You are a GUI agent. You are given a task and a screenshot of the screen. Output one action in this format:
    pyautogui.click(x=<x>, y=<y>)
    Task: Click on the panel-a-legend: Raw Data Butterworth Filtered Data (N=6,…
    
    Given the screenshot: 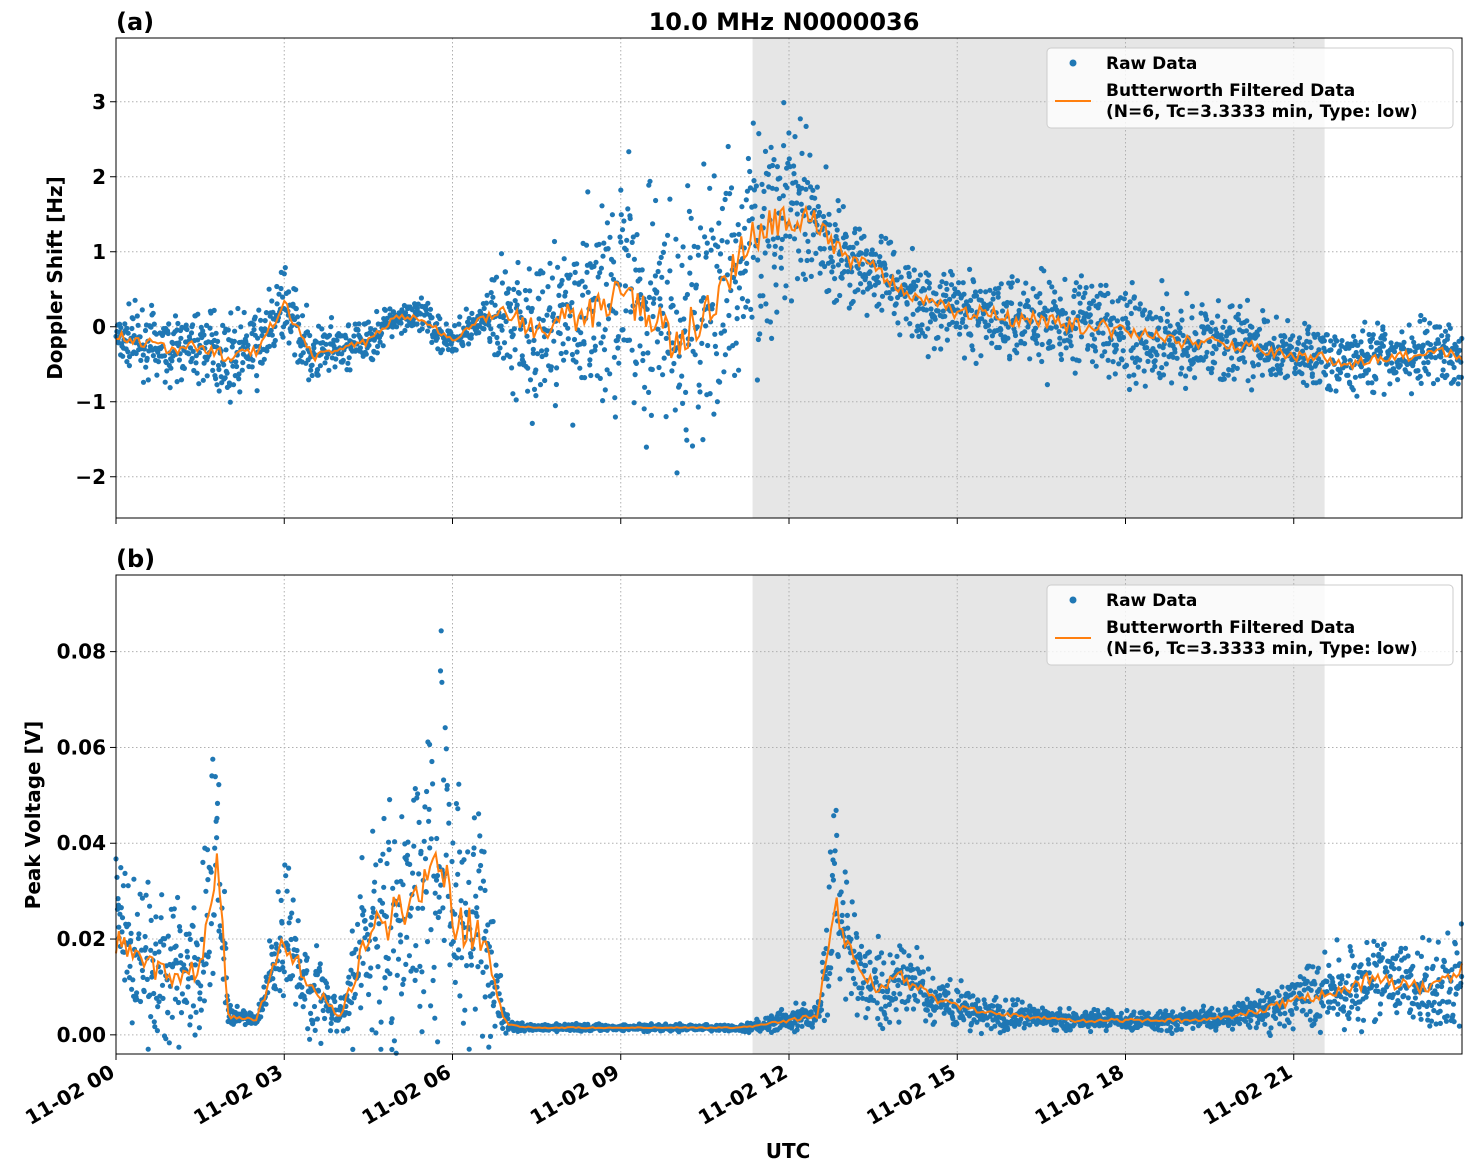 What is the action you would take?
    pyautogui.click(x=1250, y=88)
    